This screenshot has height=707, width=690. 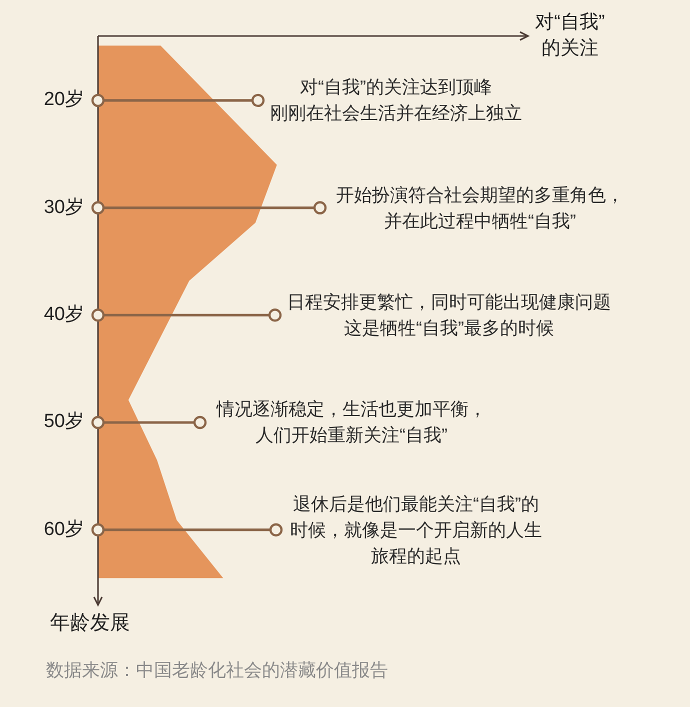 I want to click on tick-label: 30岁, so click(x=64, y=208).